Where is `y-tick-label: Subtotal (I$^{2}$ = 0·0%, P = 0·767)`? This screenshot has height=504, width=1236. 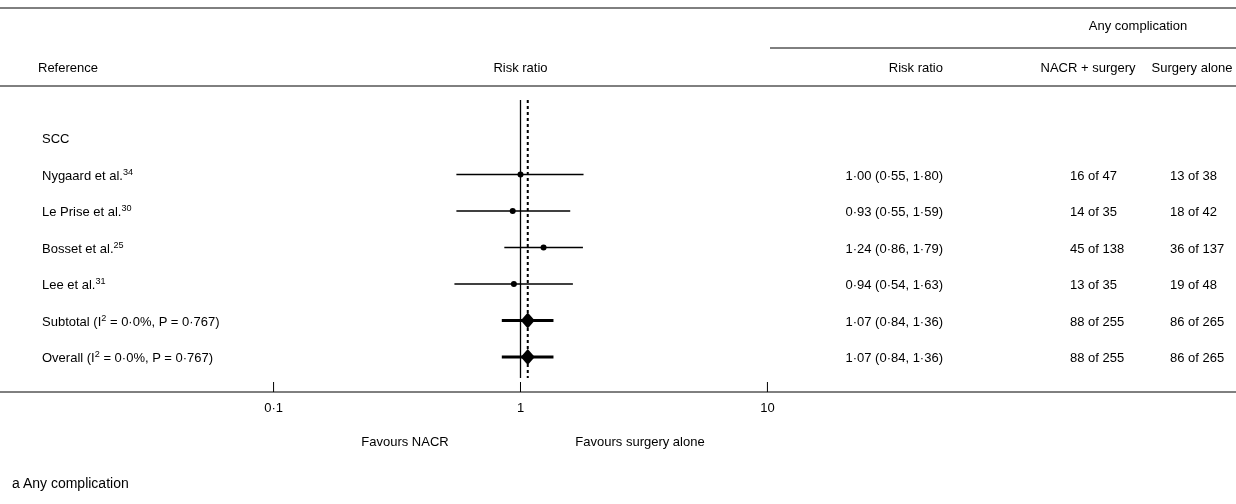
y-tick-label: Subtotal (I$^{2}$ = 0·0%, P = 0·767) is located at coordinates (131, 320).